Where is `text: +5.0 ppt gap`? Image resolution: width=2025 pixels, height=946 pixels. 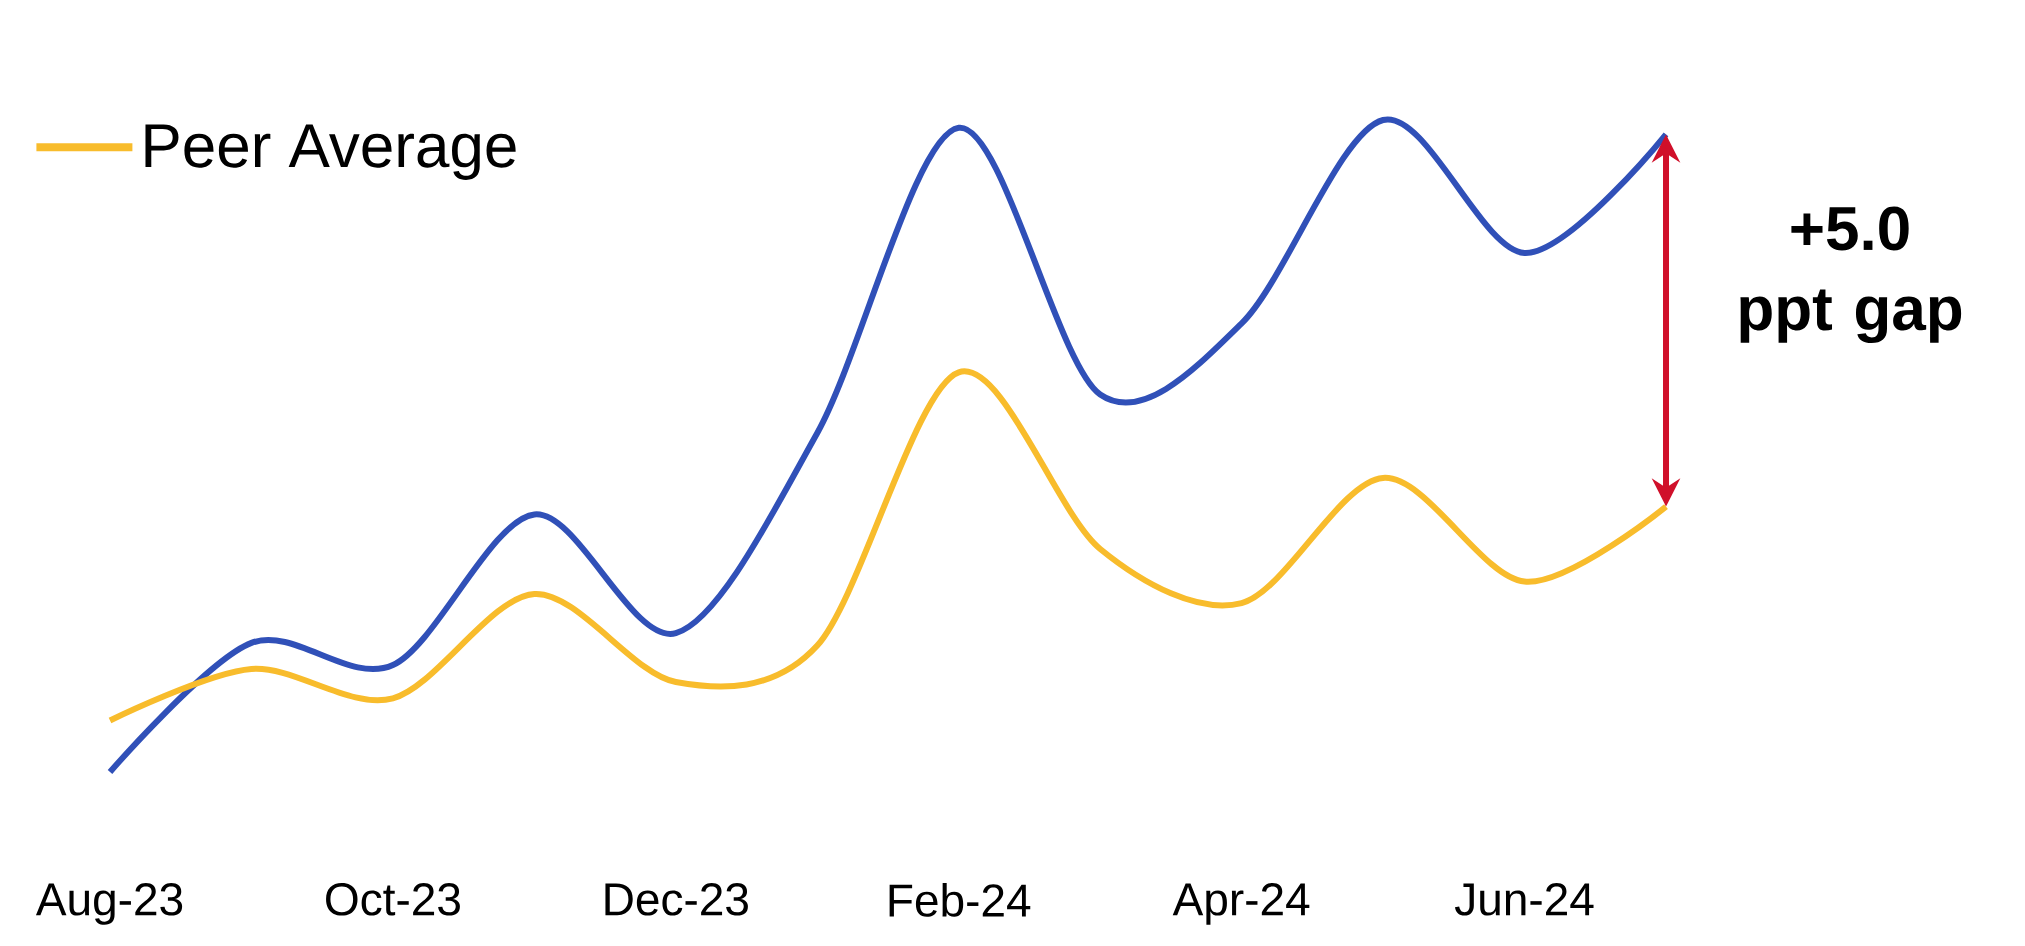
text: +5.0 ppt gap is located at coordinates (1851, 275).